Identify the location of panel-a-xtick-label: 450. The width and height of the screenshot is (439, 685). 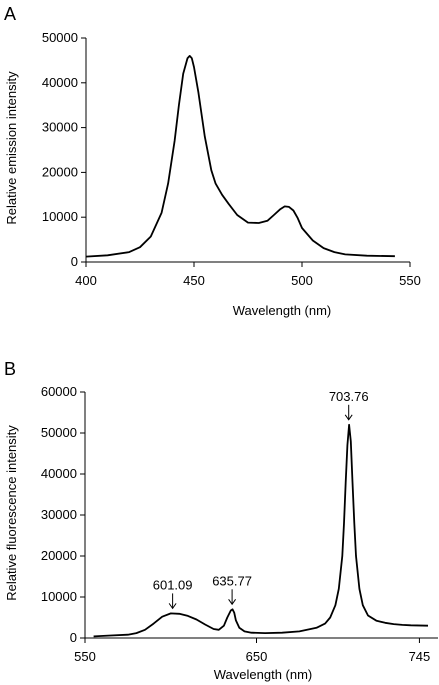
(194, 280).